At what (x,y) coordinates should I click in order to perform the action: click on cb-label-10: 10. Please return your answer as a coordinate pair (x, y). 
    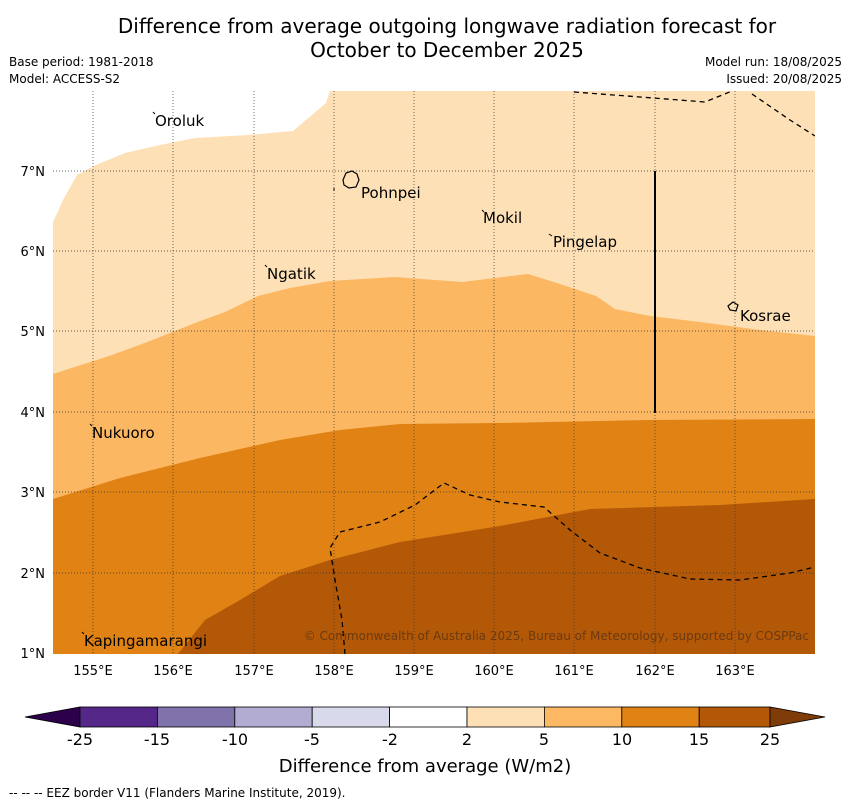
    Looking at the image, I should click on (622, 739).